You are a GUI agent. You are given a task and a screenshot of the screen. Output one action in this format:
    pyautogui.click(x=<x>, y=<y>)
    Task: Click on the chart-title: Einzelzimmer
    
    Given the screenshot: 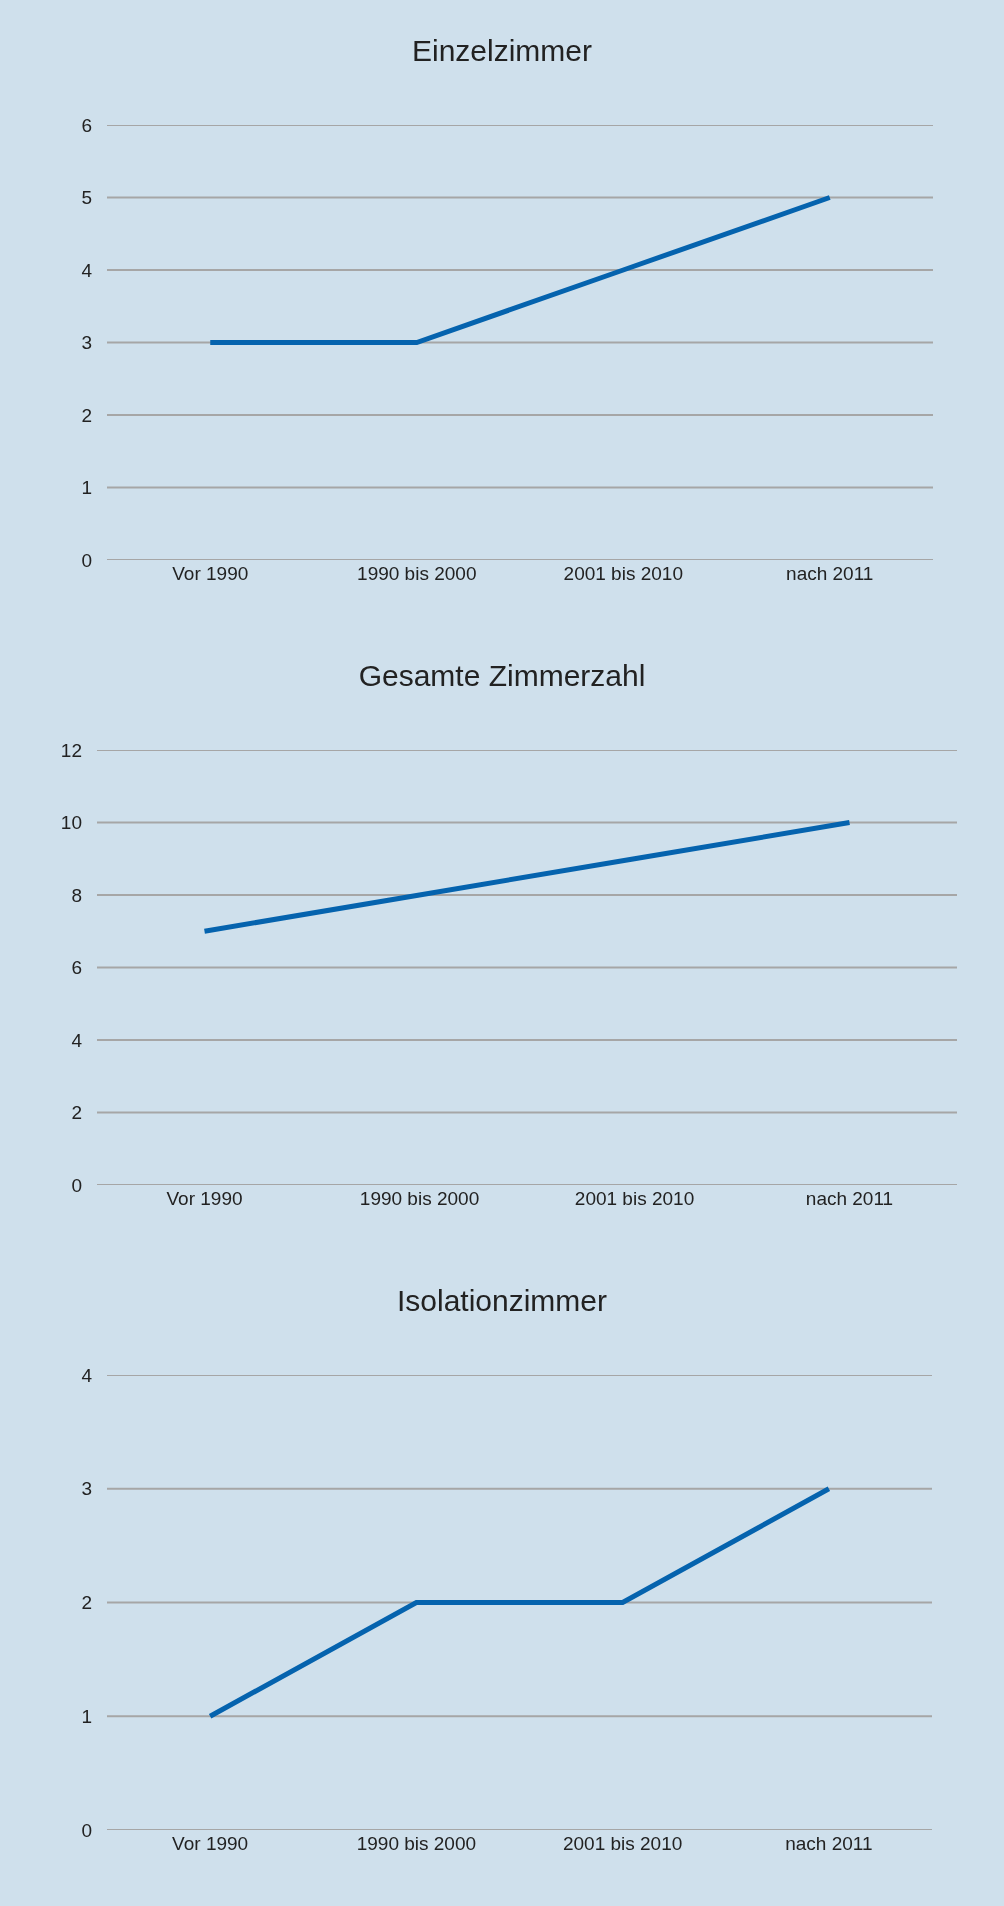 What is the action you would take?
    pyautogui.click(x=502, y=50)
    